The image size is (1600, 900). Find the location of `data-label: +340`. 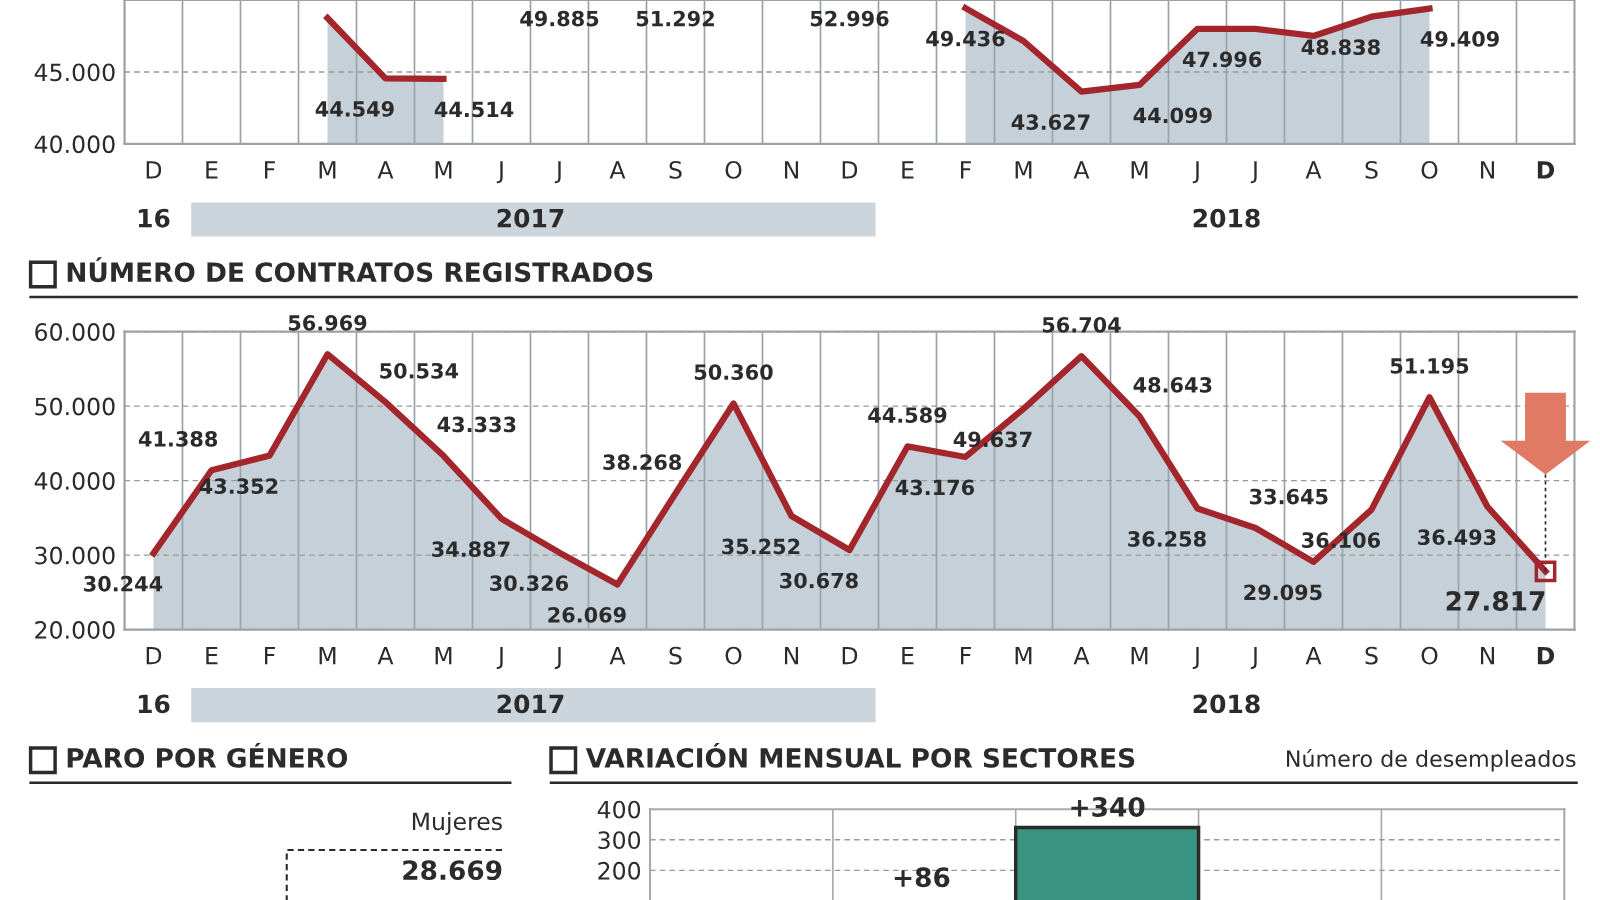

data-label: +340 is located at coordinates (1108, 806).